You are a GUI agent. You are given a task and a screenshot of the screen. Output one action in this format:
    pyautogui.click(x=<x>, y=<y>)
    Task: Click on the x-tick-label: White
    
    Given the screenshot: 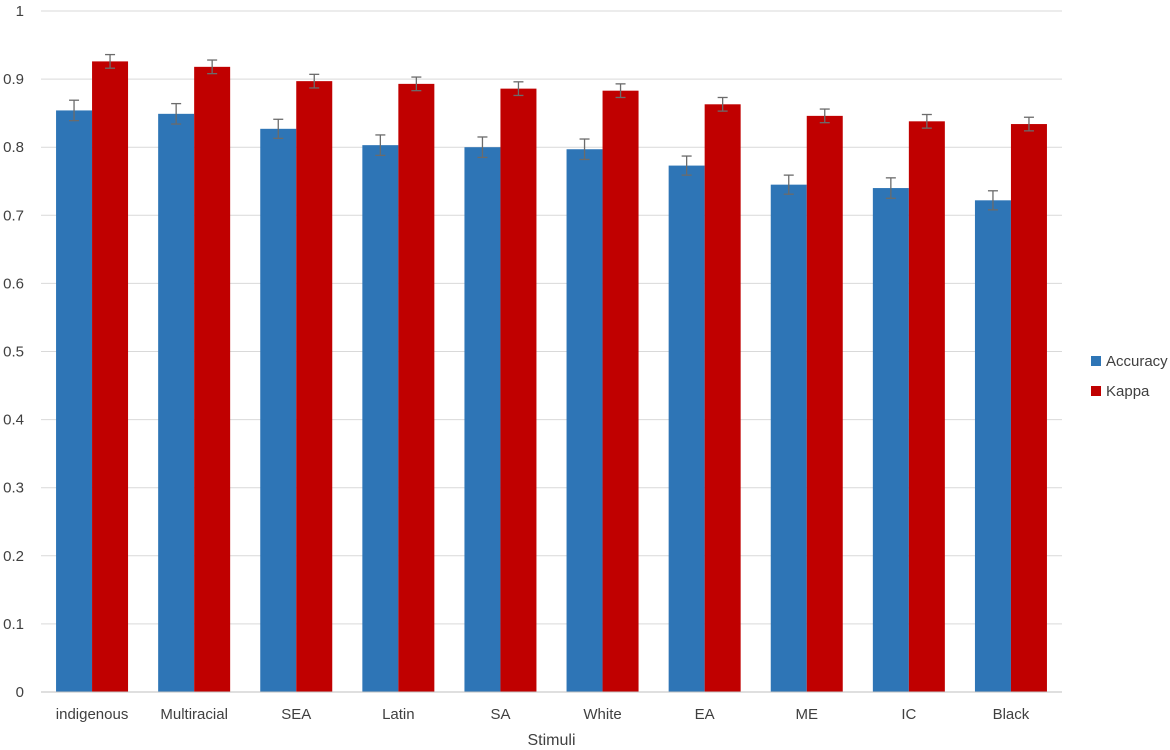 What is the action you would take?
    pyautogui.click(x=602, y=714)
    